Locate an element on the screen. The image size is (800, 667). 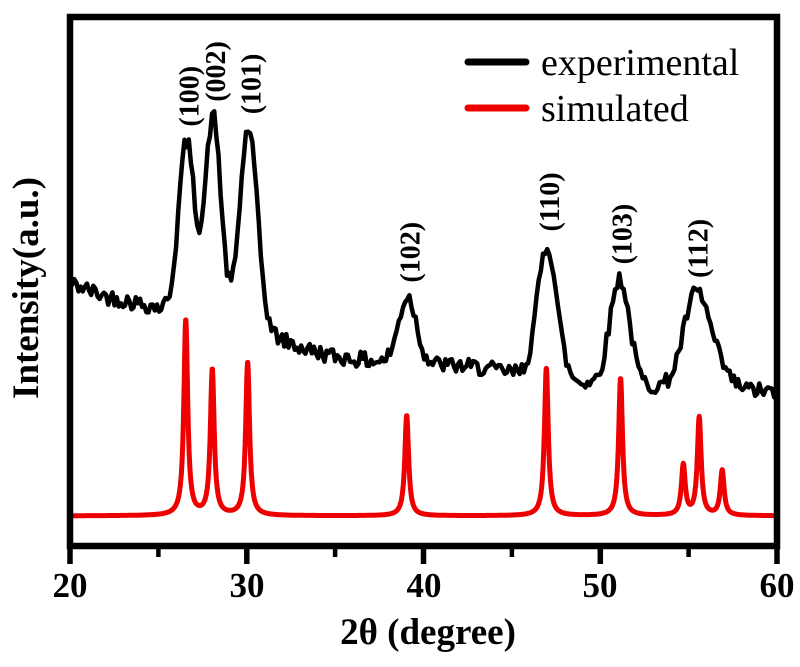
y-axis-title: Intensity(a.u.) is located at coordinates (26, 288).